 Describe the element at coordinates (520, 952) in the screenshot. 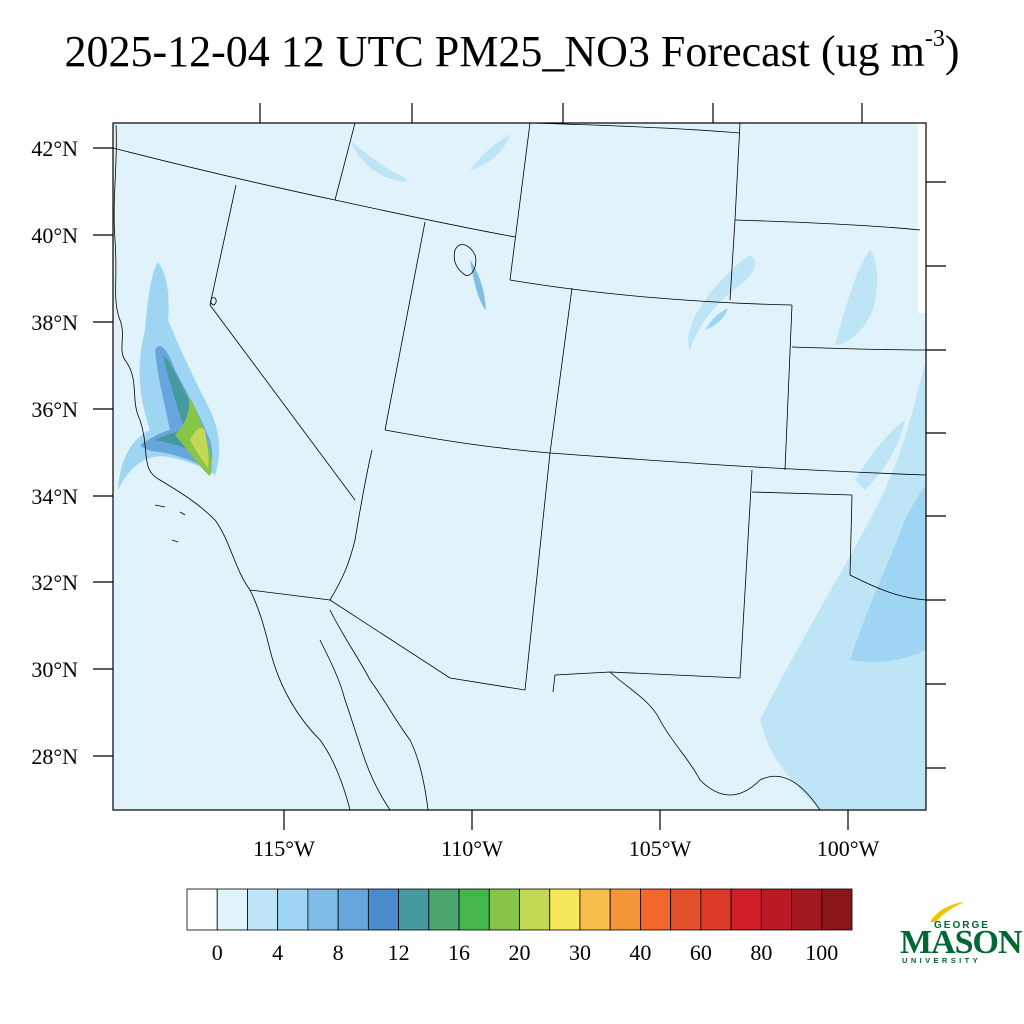

I see `colorbar-label: 20` at that location.